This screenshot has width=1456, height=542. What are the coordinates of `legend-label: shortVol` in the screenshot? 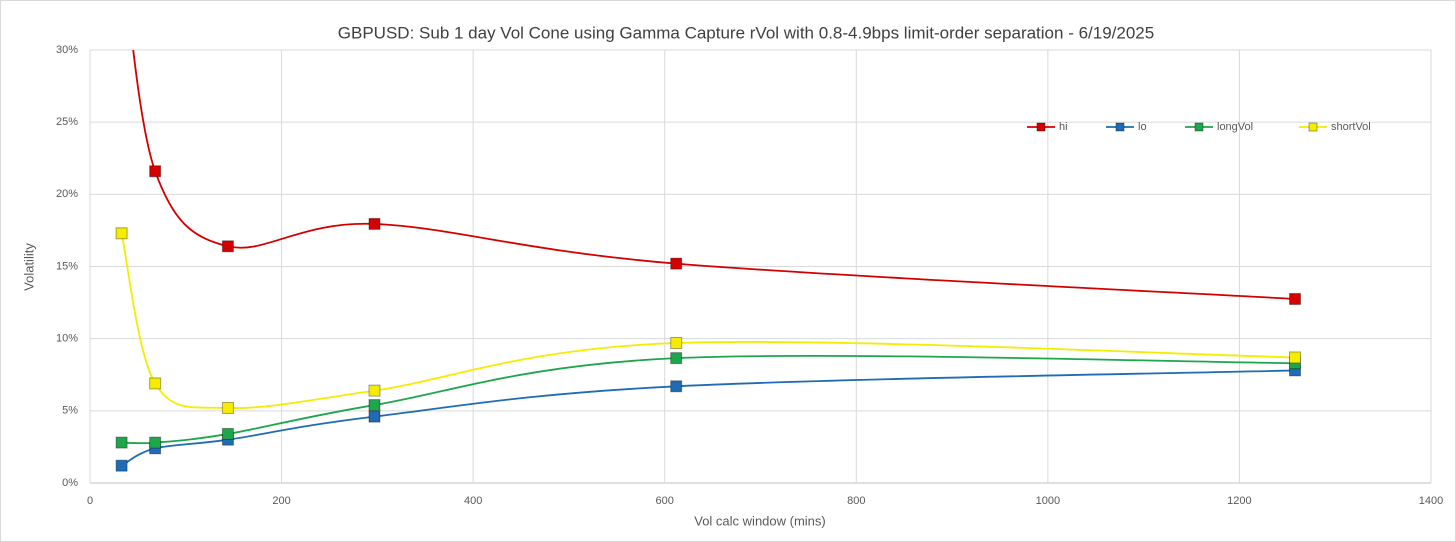 It's located at (1351, 127).